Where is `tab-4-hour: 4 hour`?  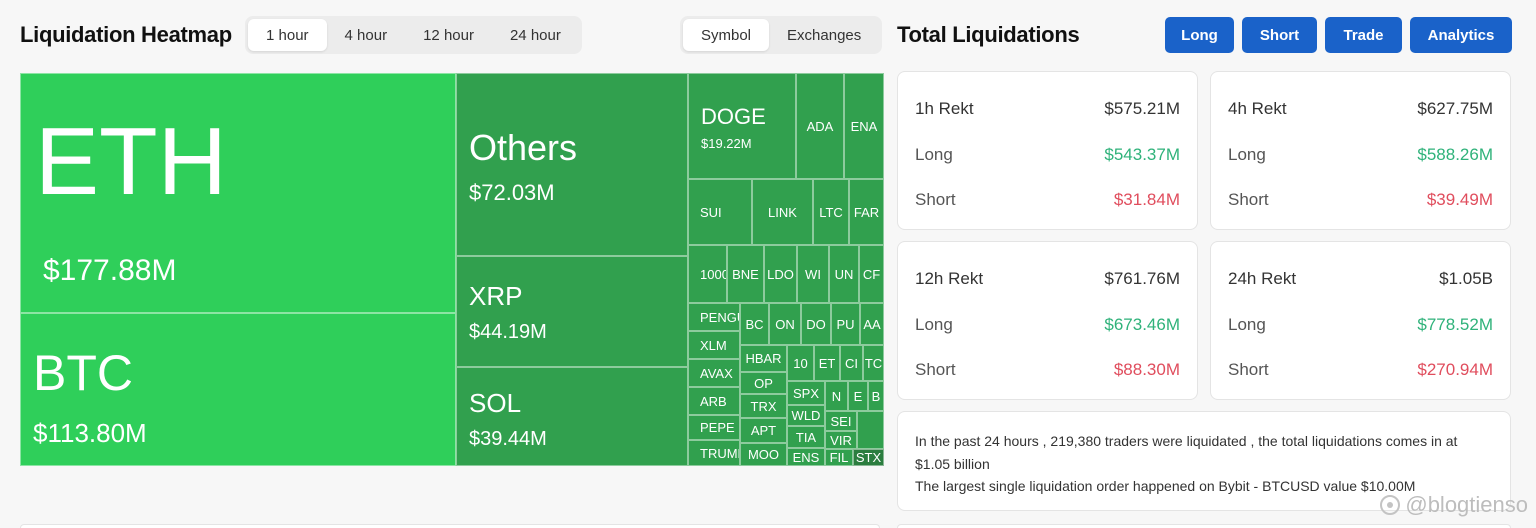 tab-4-hour: 4 hour is located at coordinates (366, 35).